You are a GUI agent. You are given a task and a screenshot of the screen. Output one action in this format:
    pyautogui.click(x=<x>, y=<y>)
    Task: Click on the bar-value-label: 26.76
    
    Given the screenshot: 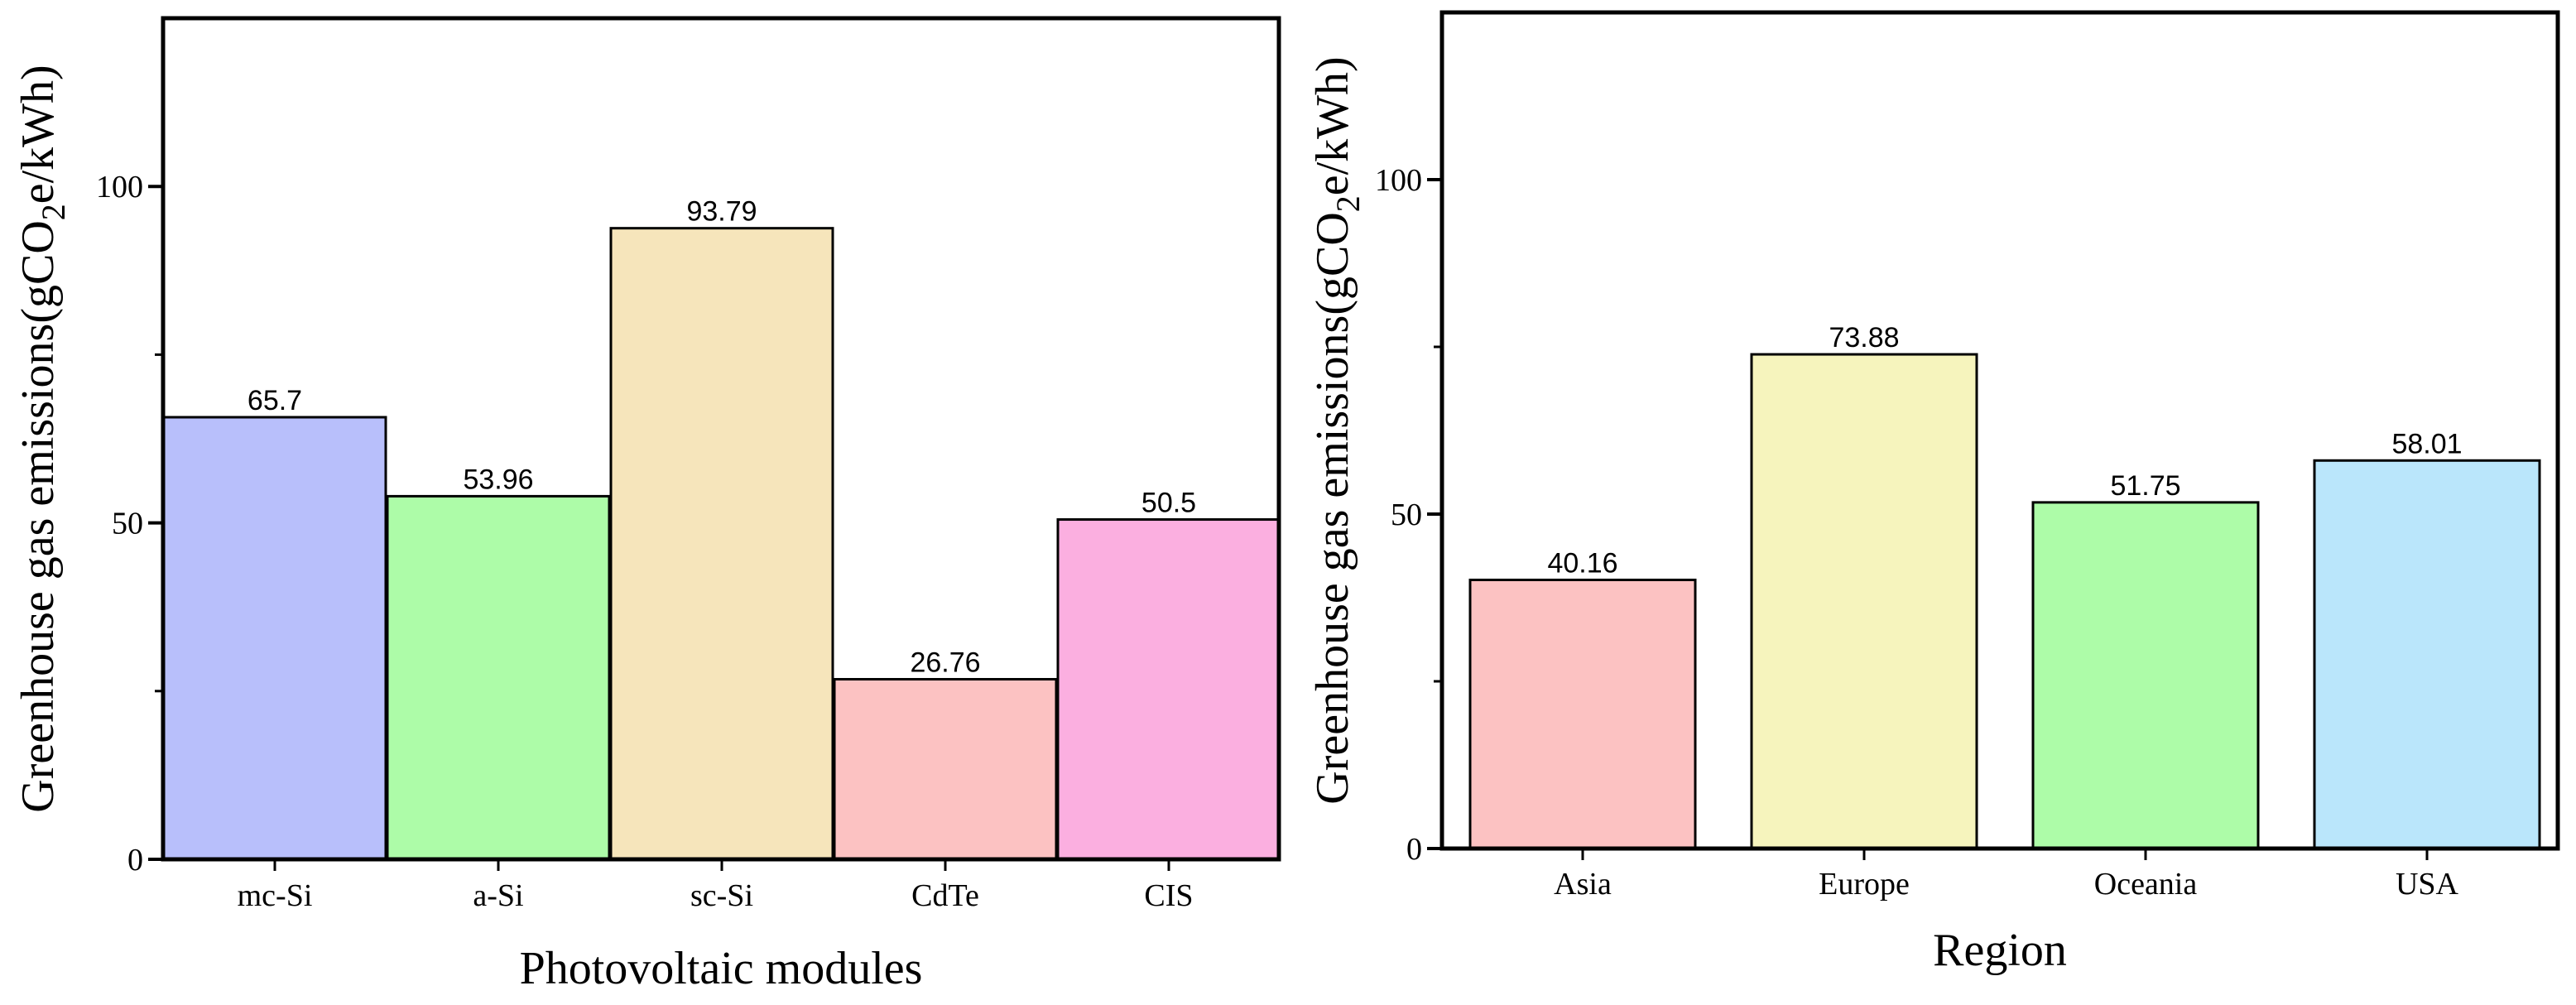 What is the action you would take?
    pyautogui.click(x=945, y=662)
    